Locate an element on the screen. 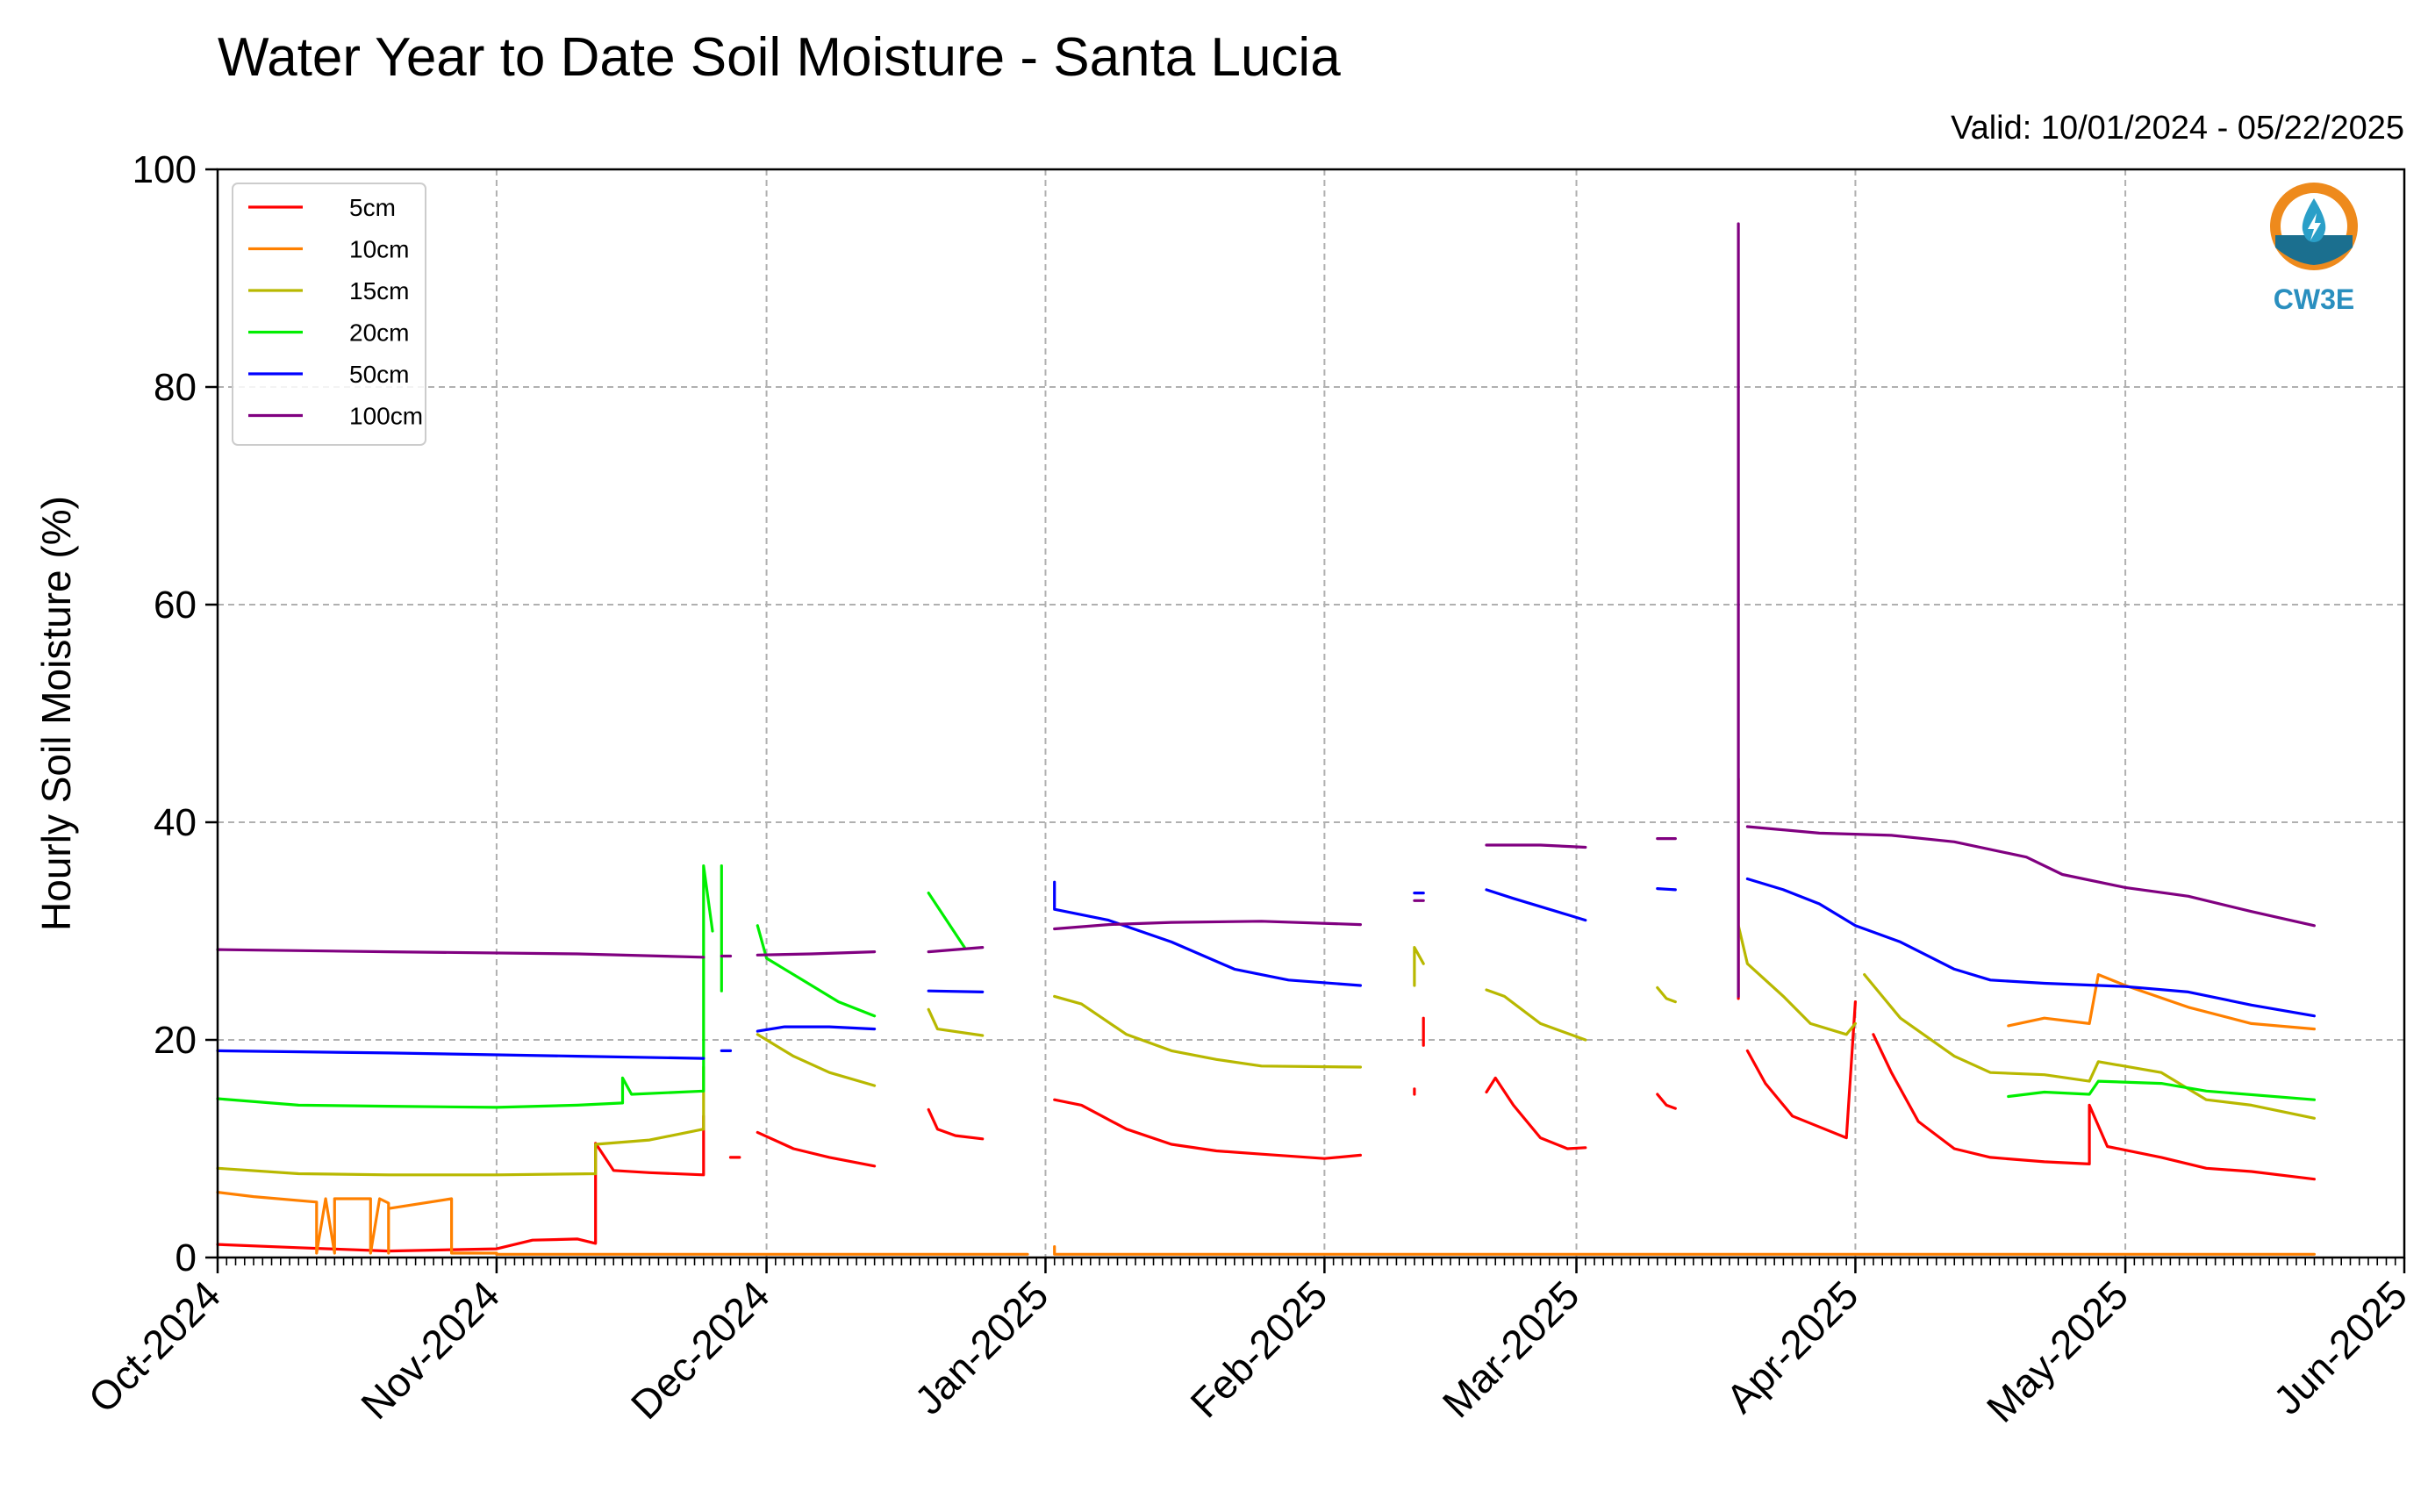 Image resolution: width=2428 pixels, height=1512 pixels. y-tick-label: 100 is located at coordinates (165, 169).